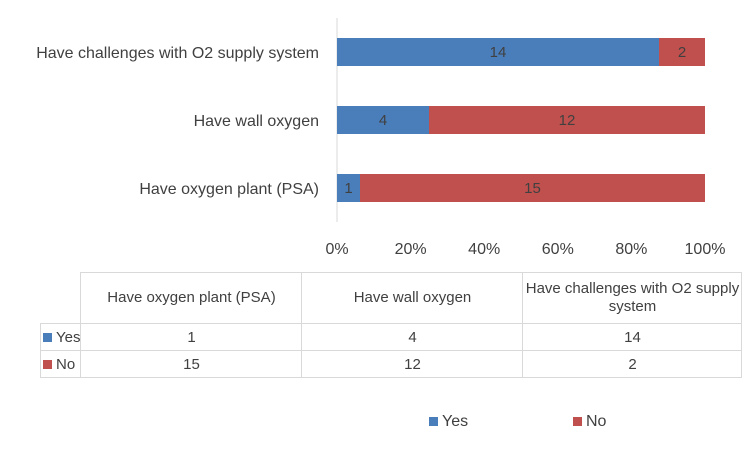 The image size is (750, 450). What do you see at coordinates (705, 249) in the screenshot?
I see `x-tick-label: 100%` at bounding box center [705, 249].